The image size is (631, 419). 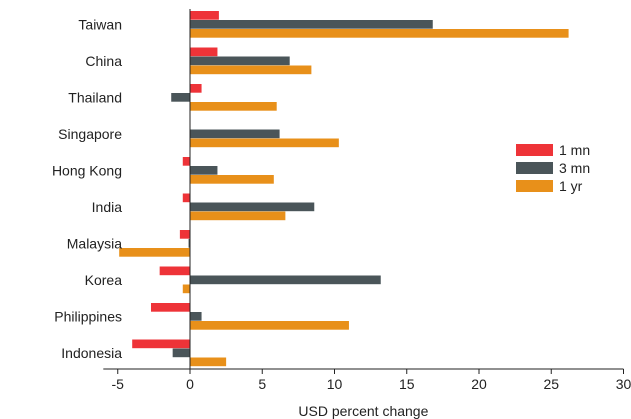 What do you see at coordinates (186, 198) in the screenshot?
I see `bar-india-1-mn` at bounding box center [186, 198].